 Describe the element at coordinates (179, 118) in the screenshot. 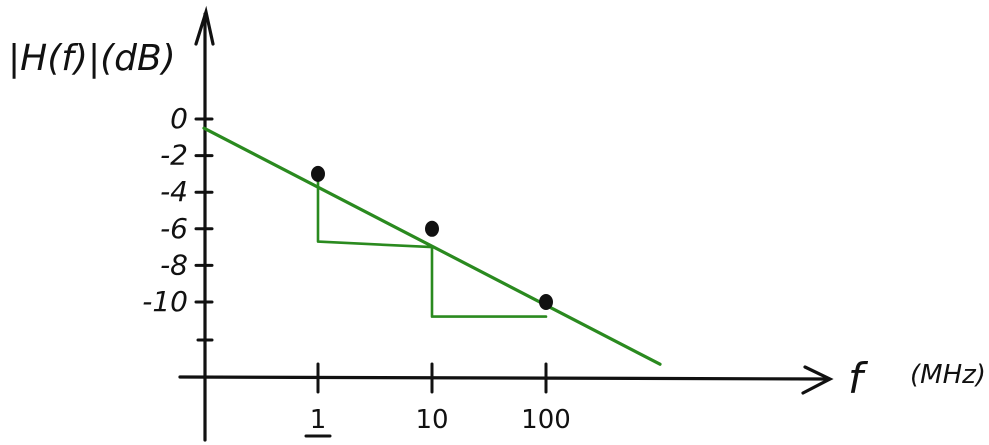

I see `y-tick-label: 0` at that location.